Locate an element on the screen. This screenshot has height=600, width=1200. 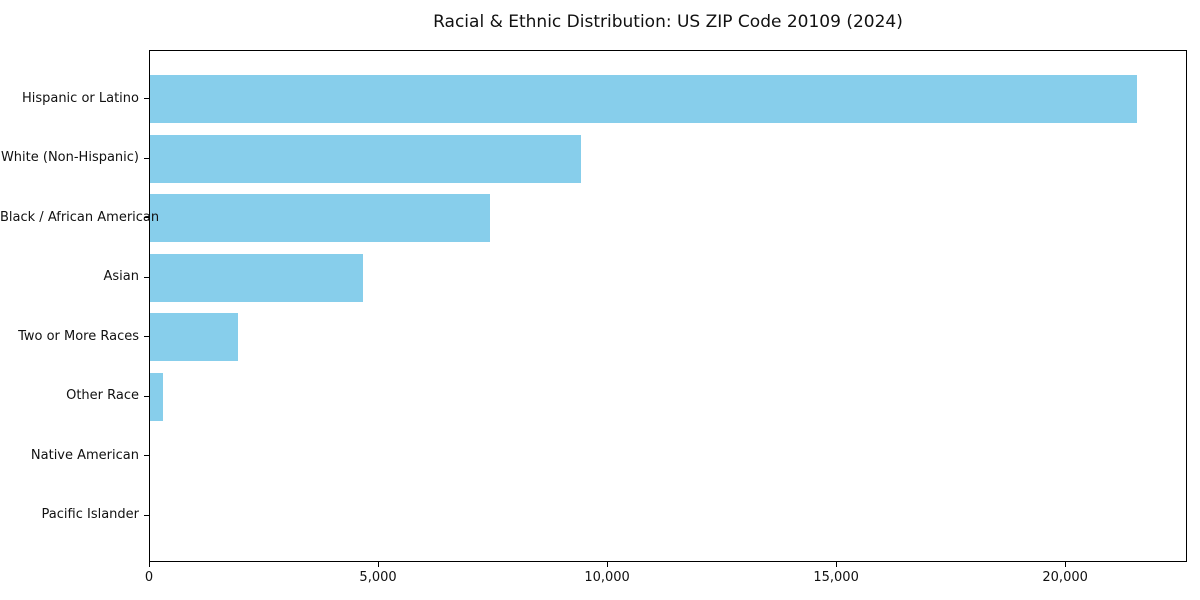
bar-white-non-hispanic is located at coordinates (365, 158).